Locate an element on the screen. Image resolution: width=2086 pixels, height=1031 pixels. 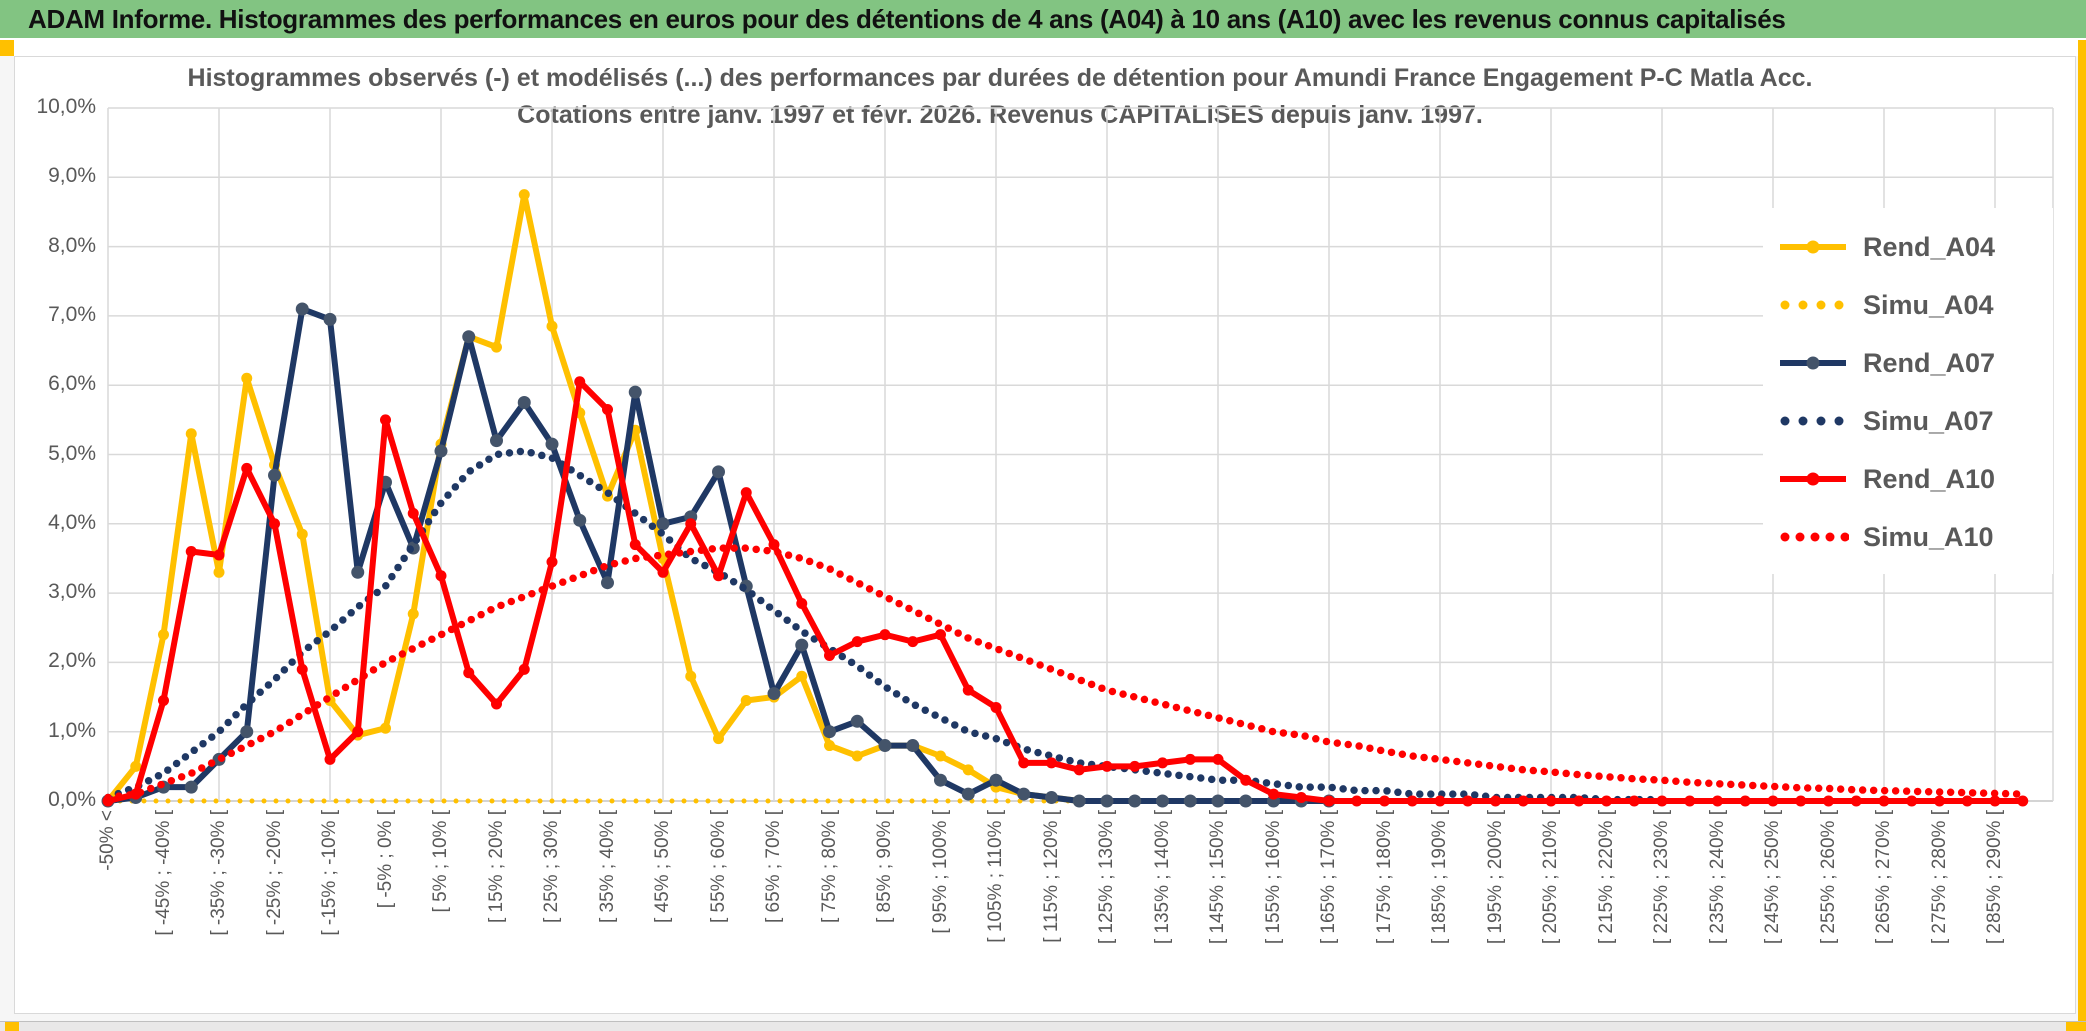
x-tick-label: [ -25% ; -20% [ is located at coordinates (274, 873).